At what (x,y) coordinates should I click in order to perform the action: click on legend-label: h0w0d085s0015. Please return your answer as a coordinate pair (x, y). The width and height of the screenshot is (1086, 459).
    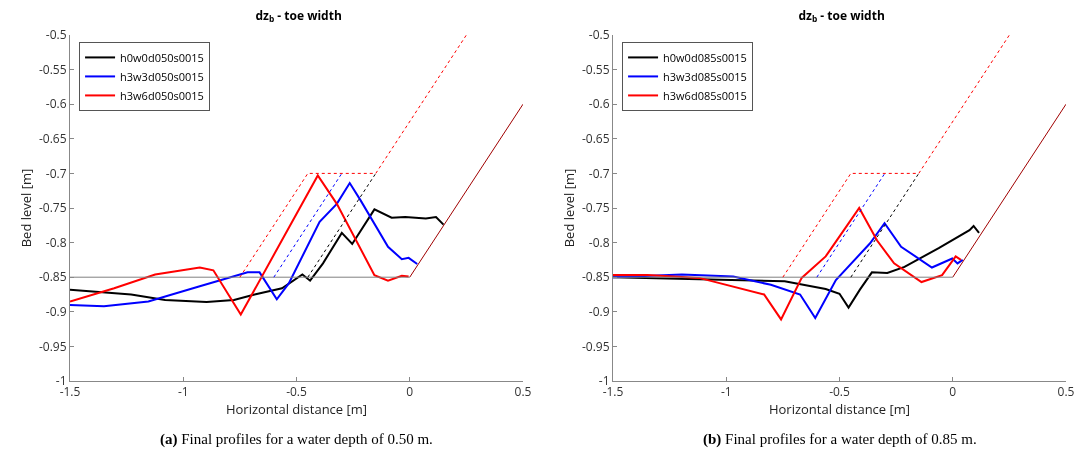
    Looking at the image, I should click on (705, 57).